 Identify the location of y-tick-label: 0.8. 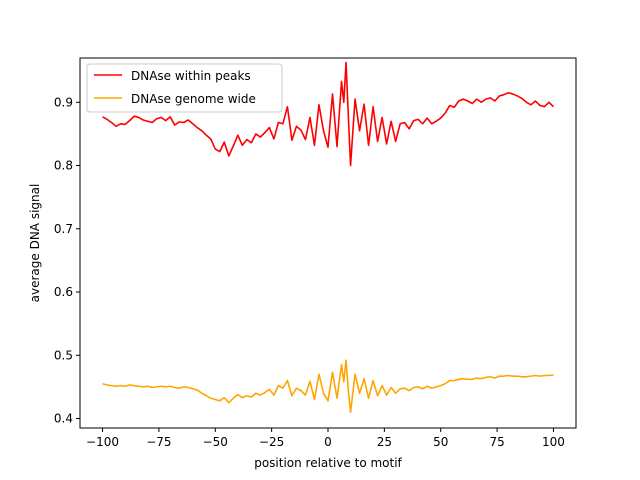
(63, 166).